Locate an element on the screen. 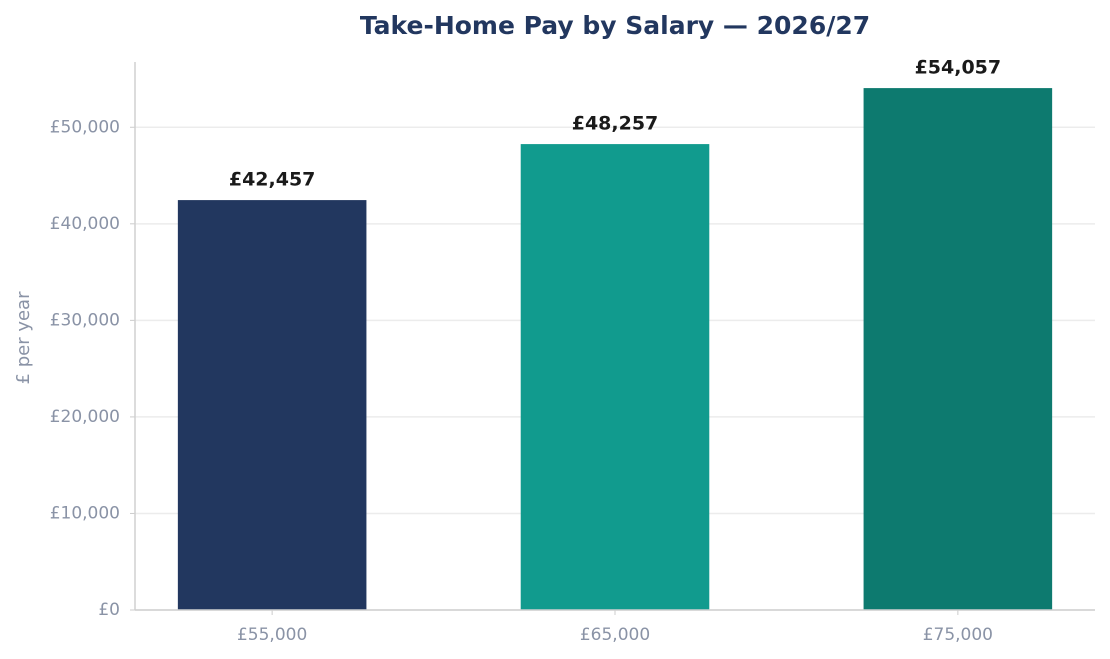 Image resolution: width=1110 pixels, height=659 pixels. y-tick-label: £20,000 is located at coordinates (85, 417).